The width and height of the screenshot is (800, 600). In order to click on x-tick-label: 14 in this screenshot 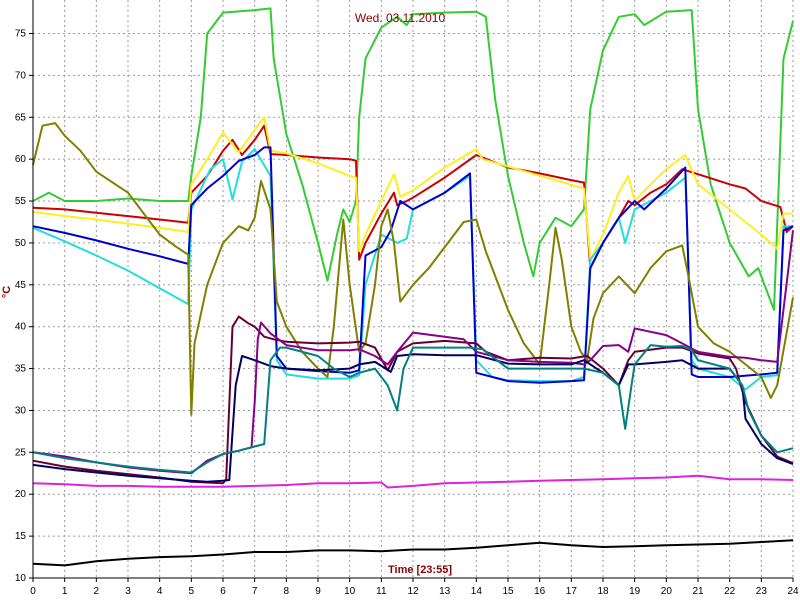, I will do `click(477, 591)`.